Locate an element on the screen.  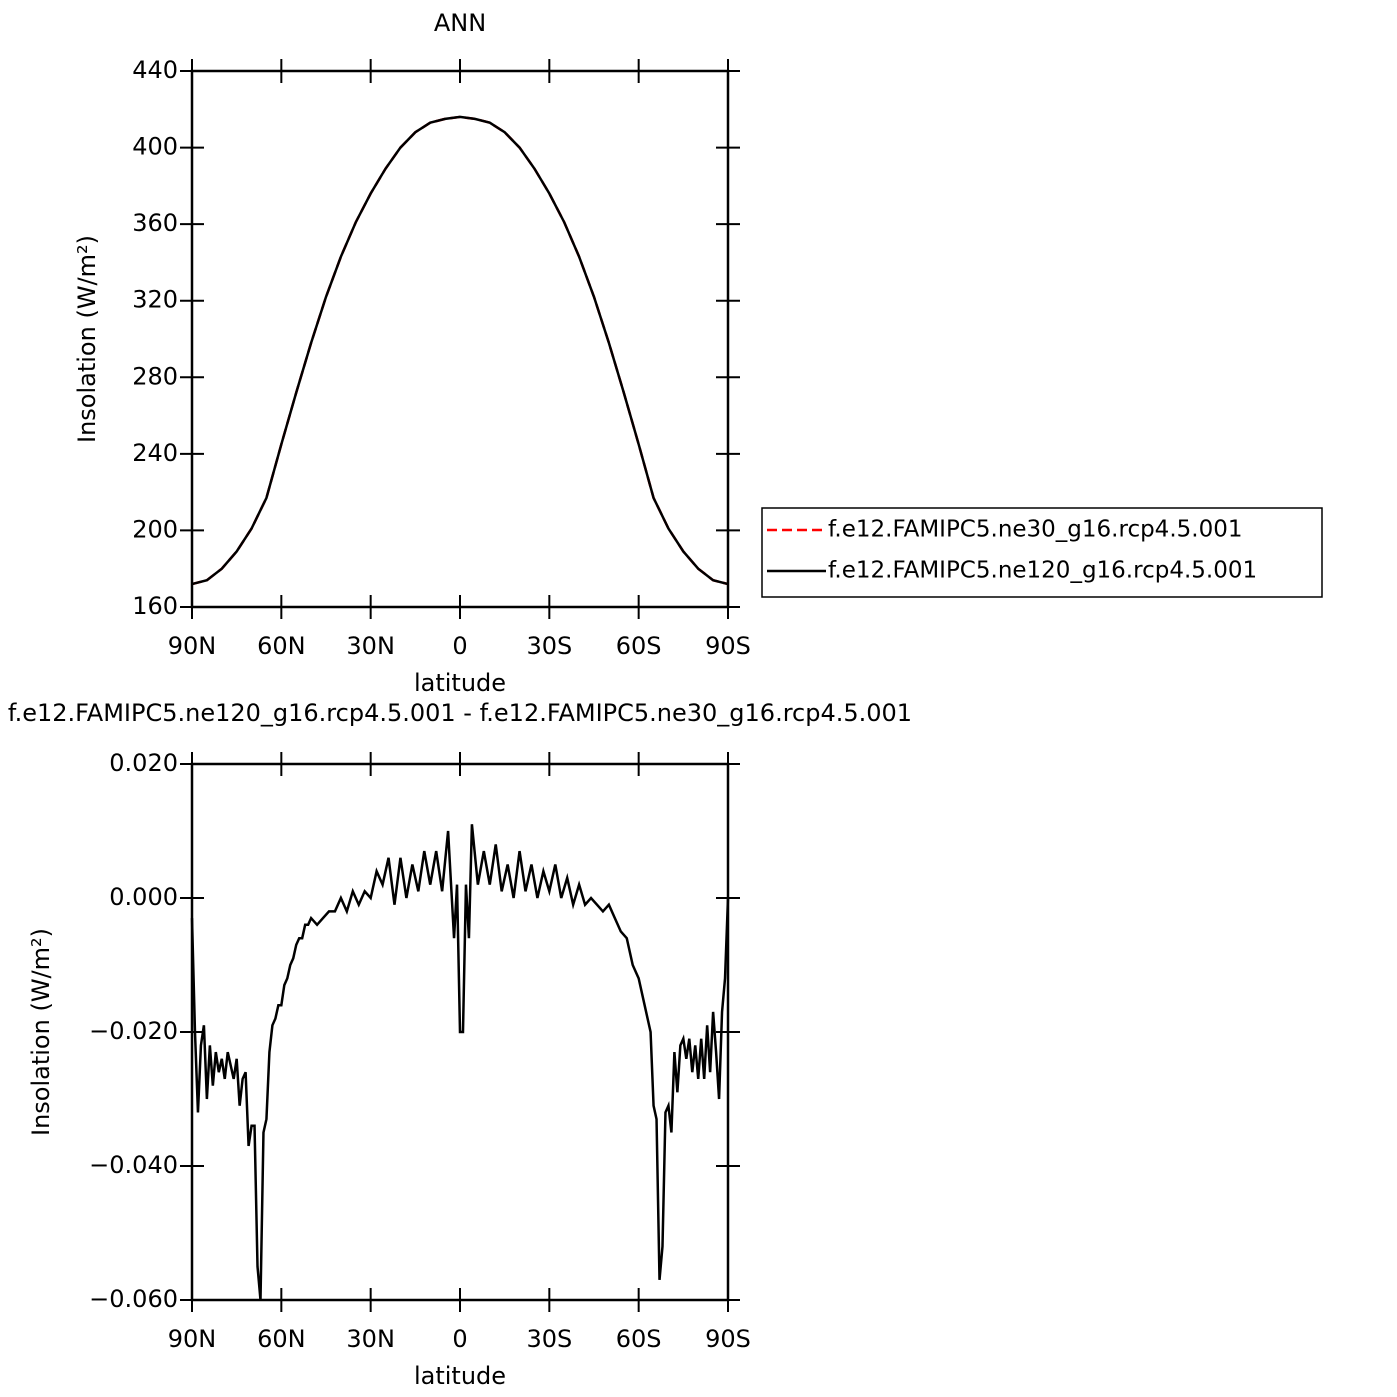
legend-label: f.e12.FAMIPC5.ne120_g16.rcp4.5.001 is located at coordinates (1042, 571).